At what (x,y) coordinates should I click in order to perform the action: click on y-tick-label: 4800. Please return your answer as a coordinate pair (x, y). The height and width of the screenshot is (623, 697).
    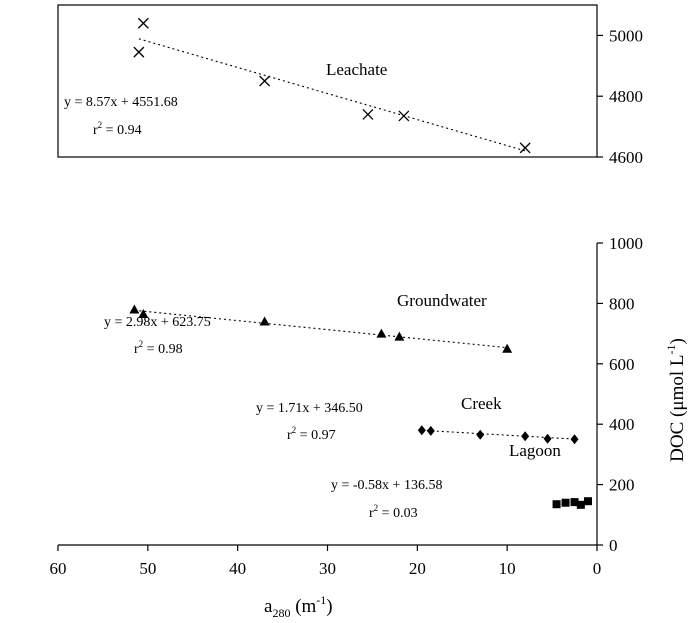
    Looking at the image, I should click on (626, 96).